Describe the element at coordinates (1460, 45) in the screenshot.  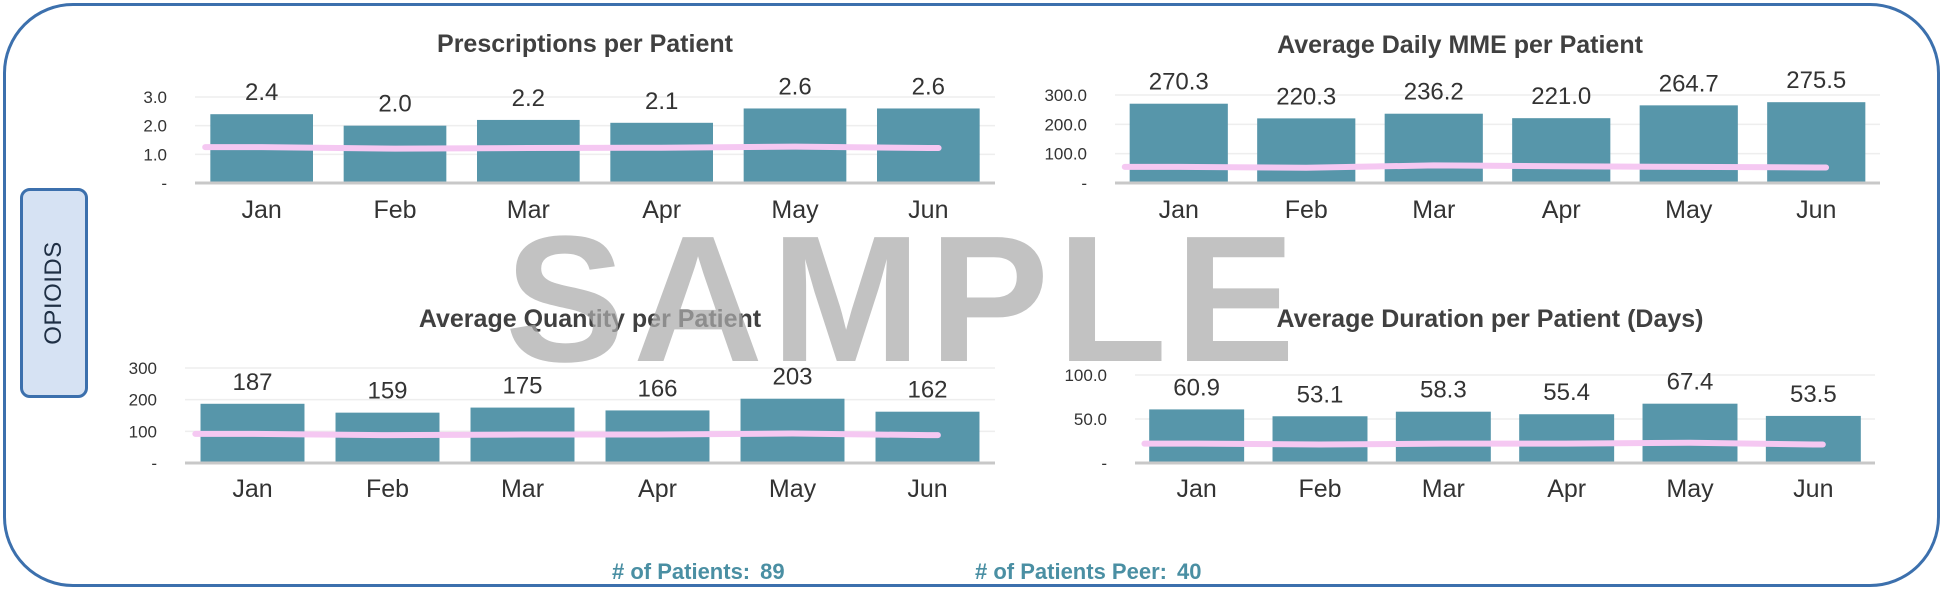
I see `chart-title: Average Daily MME per Patient` at that location.